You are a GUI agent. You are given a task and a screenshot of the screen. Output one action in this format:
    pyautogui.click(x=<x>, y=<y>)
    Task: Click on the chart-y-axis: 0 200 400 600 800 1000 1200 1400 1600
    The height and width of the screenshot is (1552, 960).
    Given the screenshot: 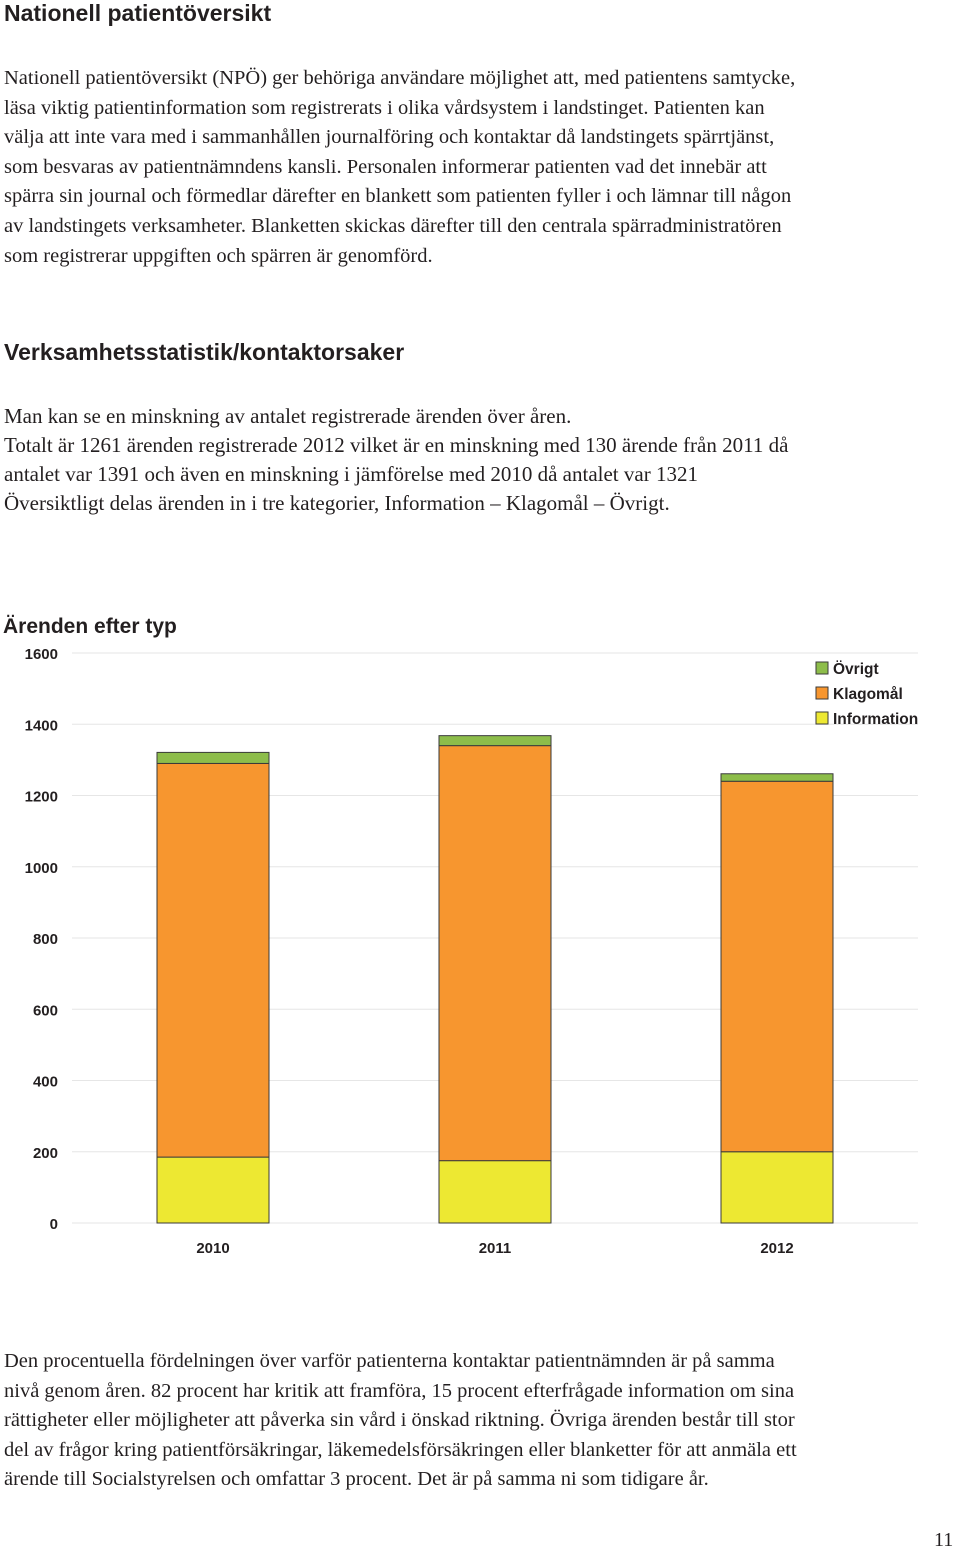 What is the action you would take?
    pyautogui.click(x=41, y=939)
    